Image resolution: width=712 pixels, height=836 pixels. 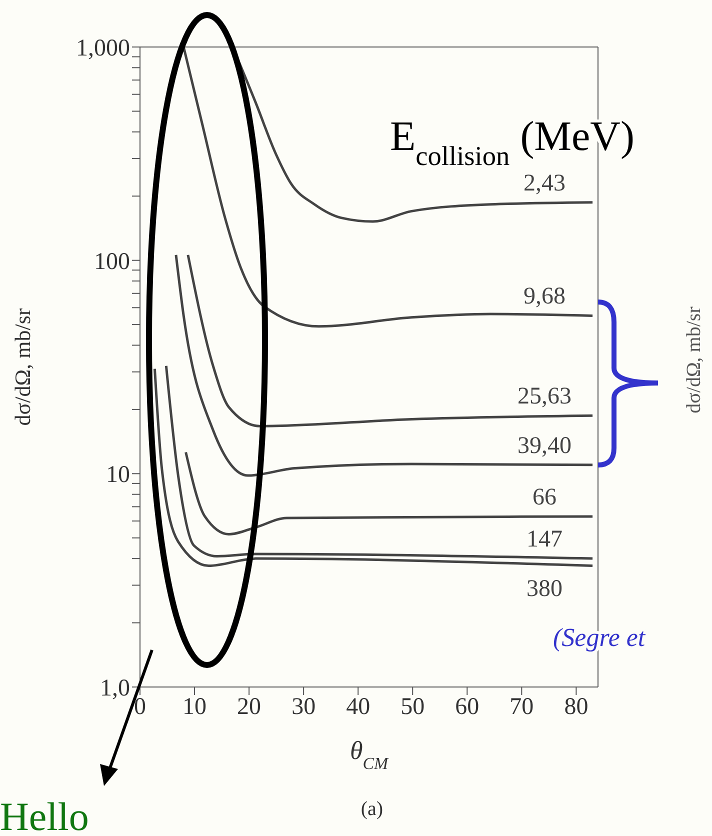 I want to click on series-label: 9,68, so click(x=545, y=297).